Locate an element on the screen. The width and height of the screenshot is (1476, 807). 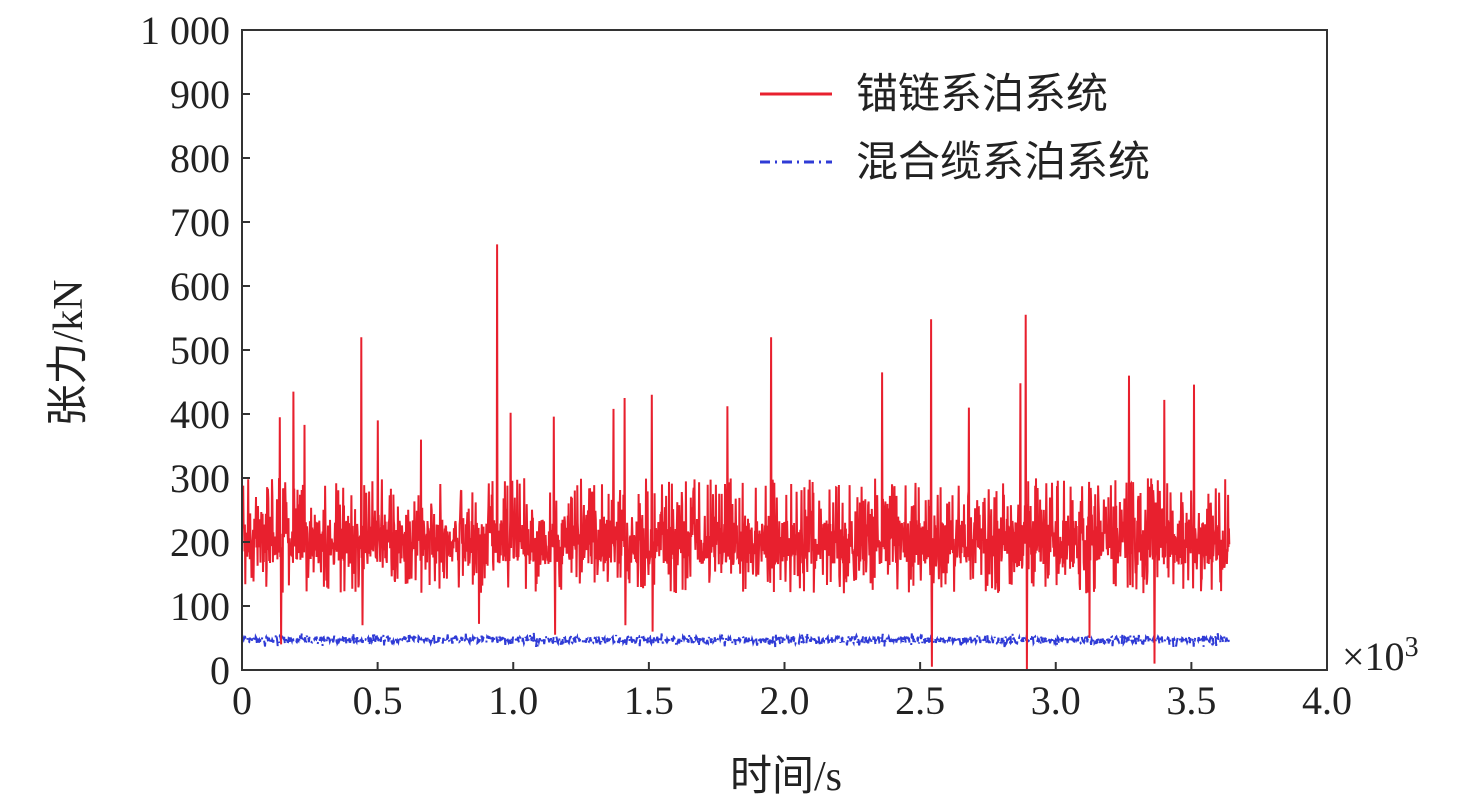
legend-label-chain: 锚链系泊系统 is located at coordinates (982, 95).